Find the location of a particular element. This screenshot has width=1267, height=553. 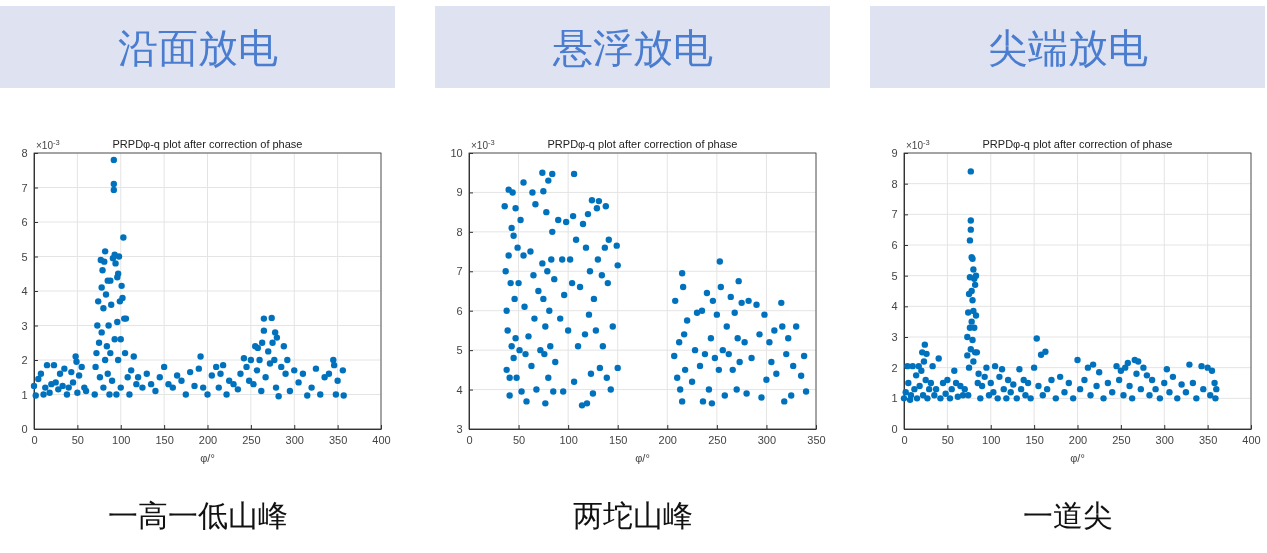

y-tick-label: 10 is located at coordinates (456, 153).